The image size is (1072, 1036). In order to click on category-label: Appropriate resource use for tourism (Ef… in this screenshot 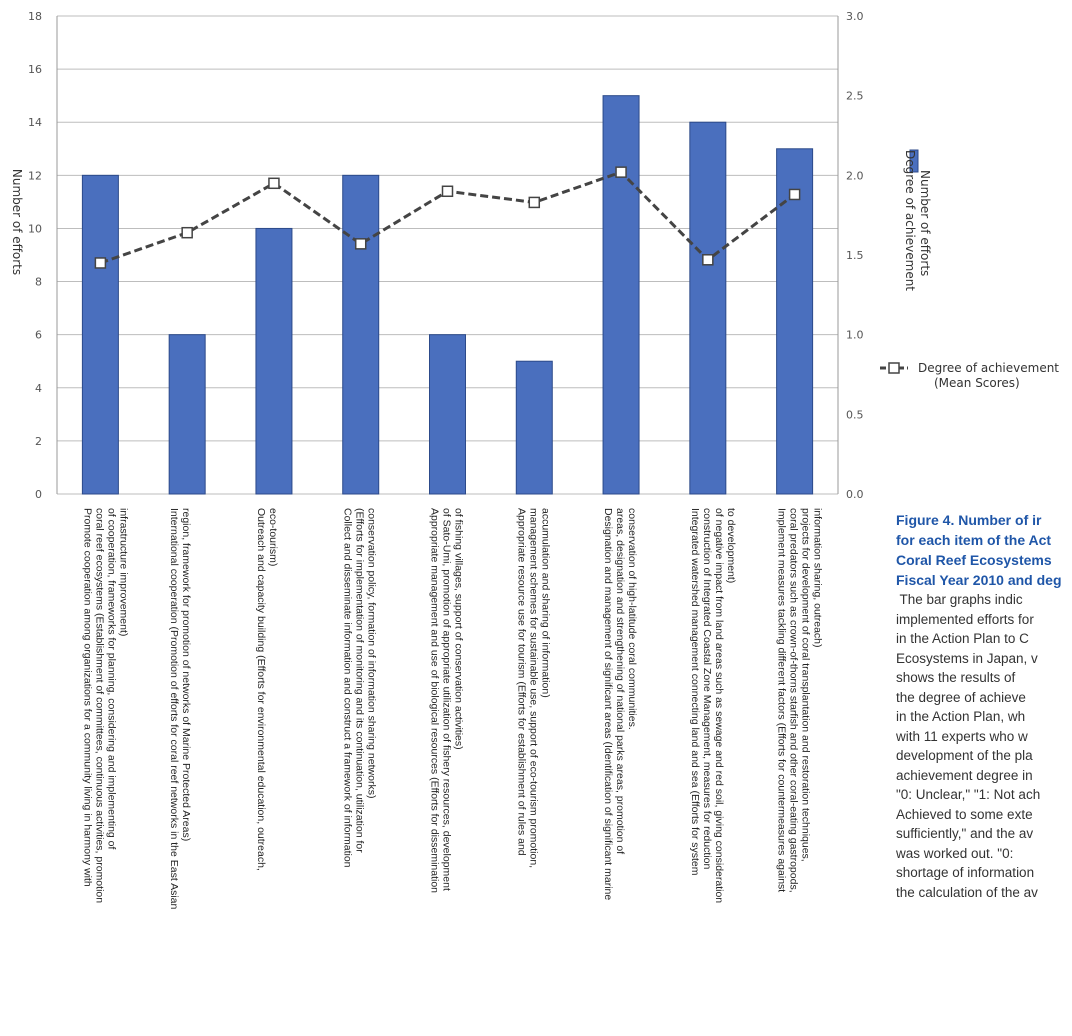, I will do `click(521, 682)`.